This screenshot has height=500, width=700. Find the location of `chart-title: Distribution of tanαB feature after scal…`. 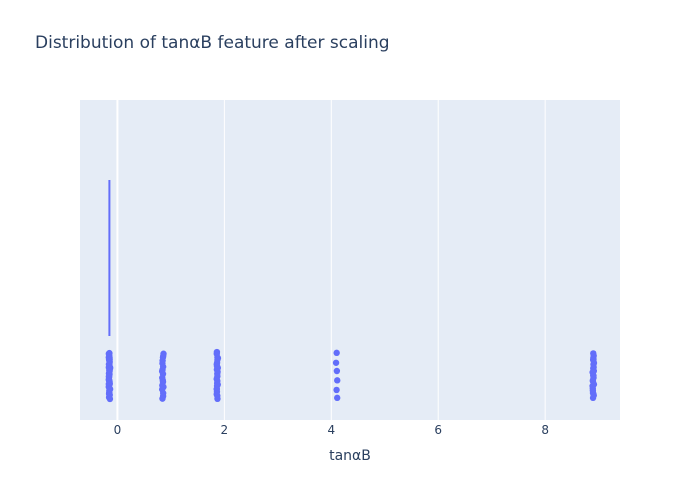

chart-title: Distribution of tanαB feature after scal… is located at coordinates (212, 43).